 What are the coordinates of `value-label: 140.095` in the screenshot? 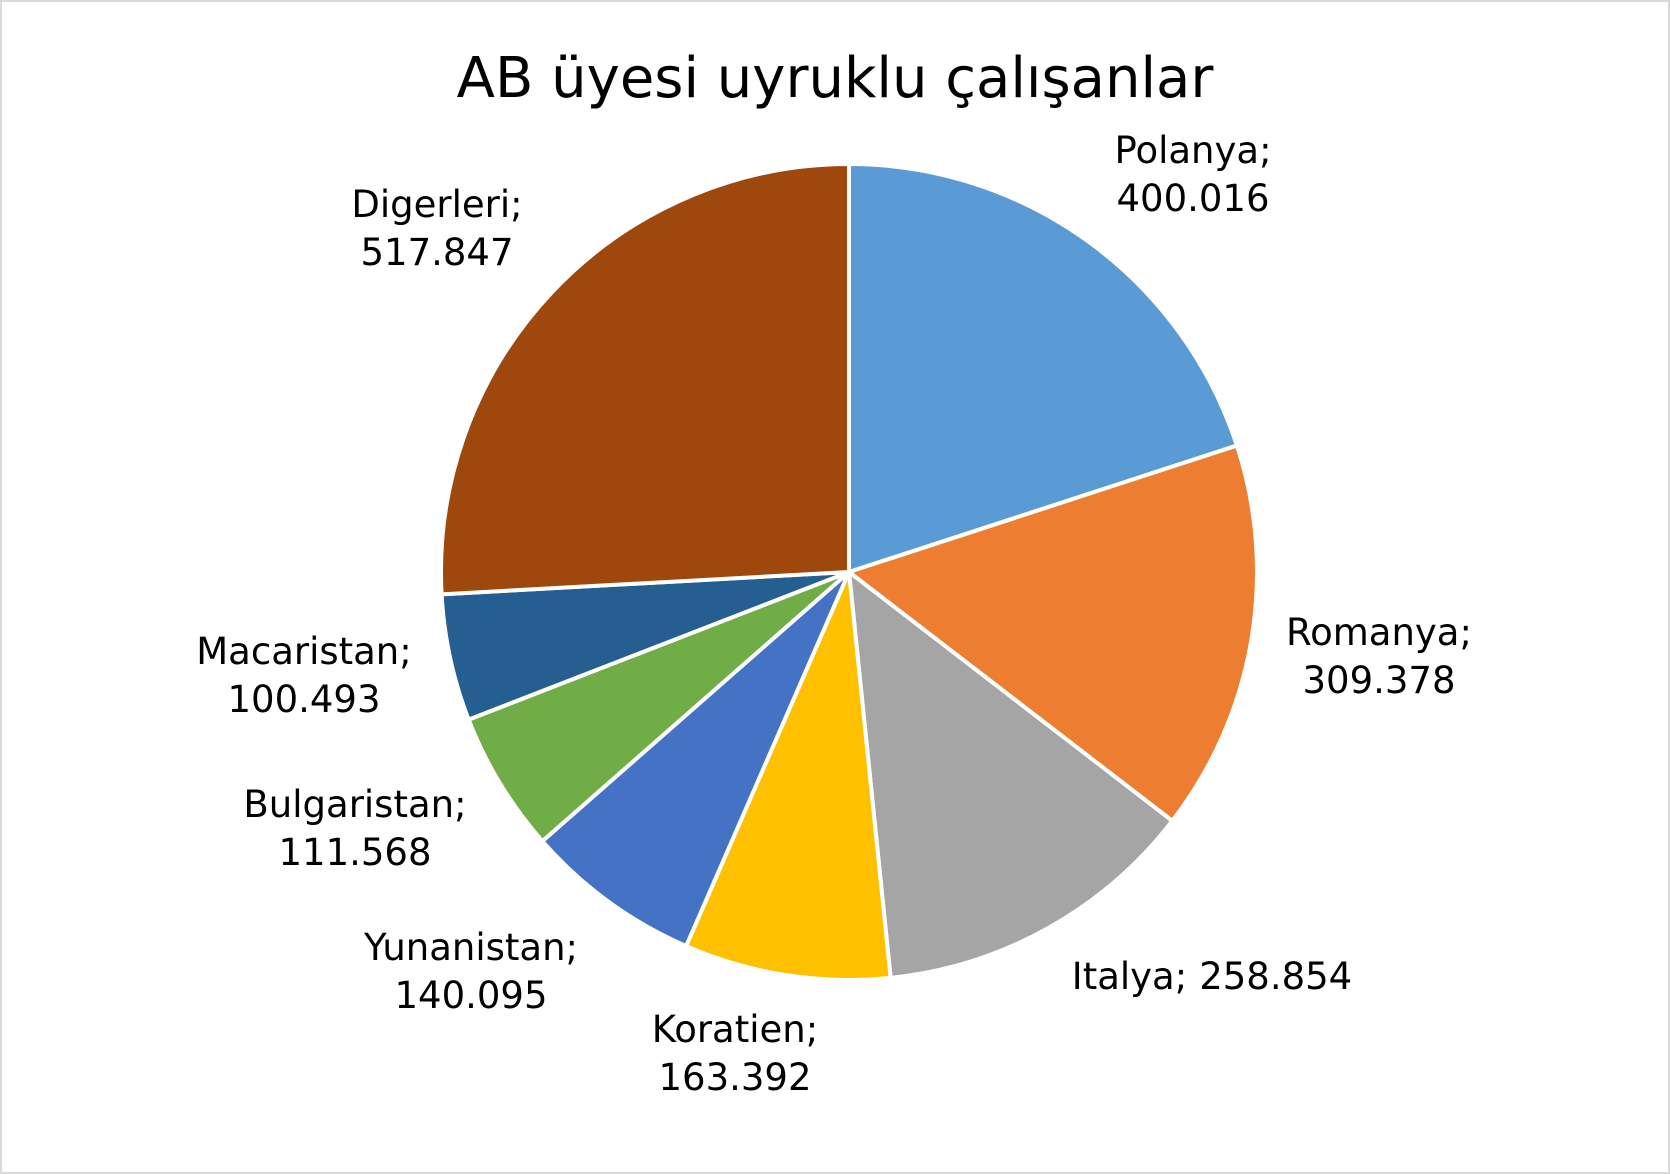 It's located at (470, 995).